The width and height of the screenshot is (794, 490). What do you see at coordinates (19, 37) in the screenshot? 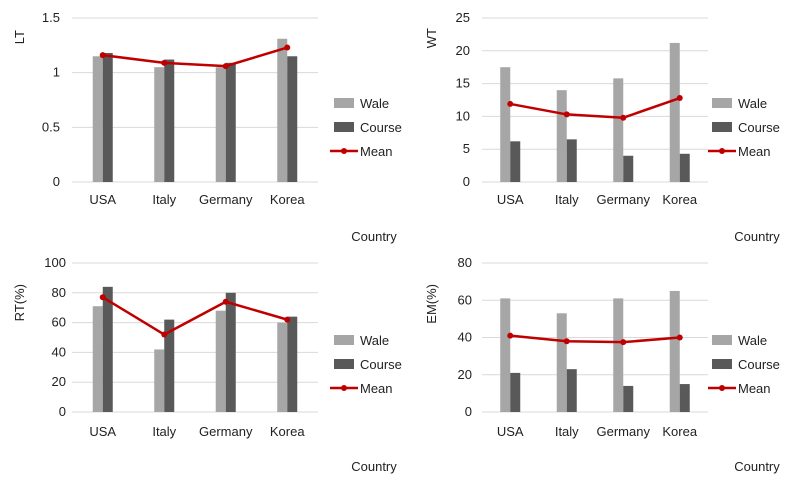
I see `y-axis-label: LT` at bounding box center [19, 37].